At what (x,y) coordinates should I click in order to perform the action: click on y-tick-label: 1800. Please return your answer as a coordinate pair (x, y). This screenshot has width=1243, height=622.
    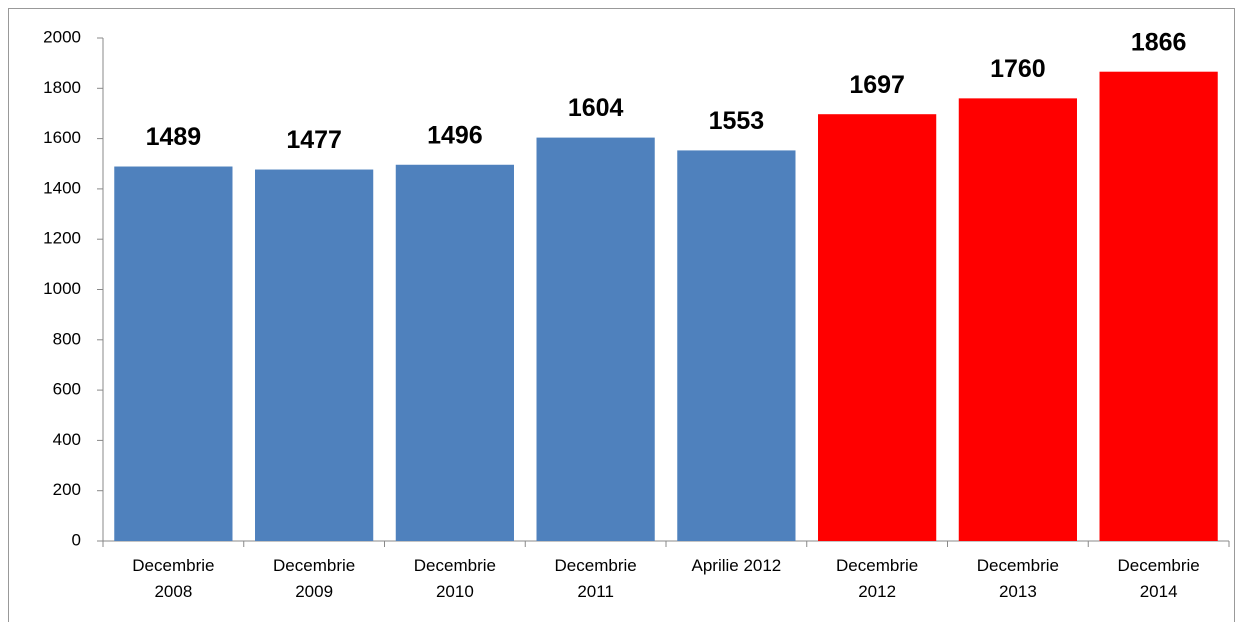
    Looking at the image, I should click on (62, 87).